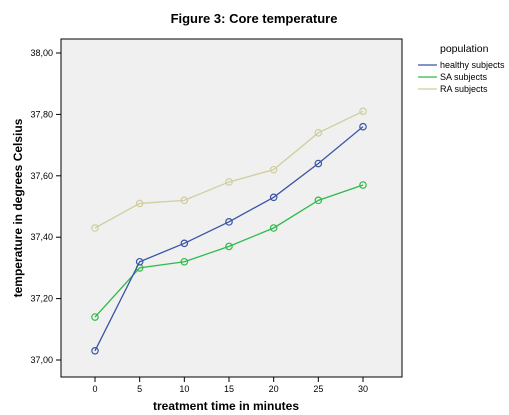 This screenshot has height=415, width=509. What do you see at coordinates (41, 176) in the screenshot?
I see `y-tick-label: 37,60` at bounding box center [41, 176].